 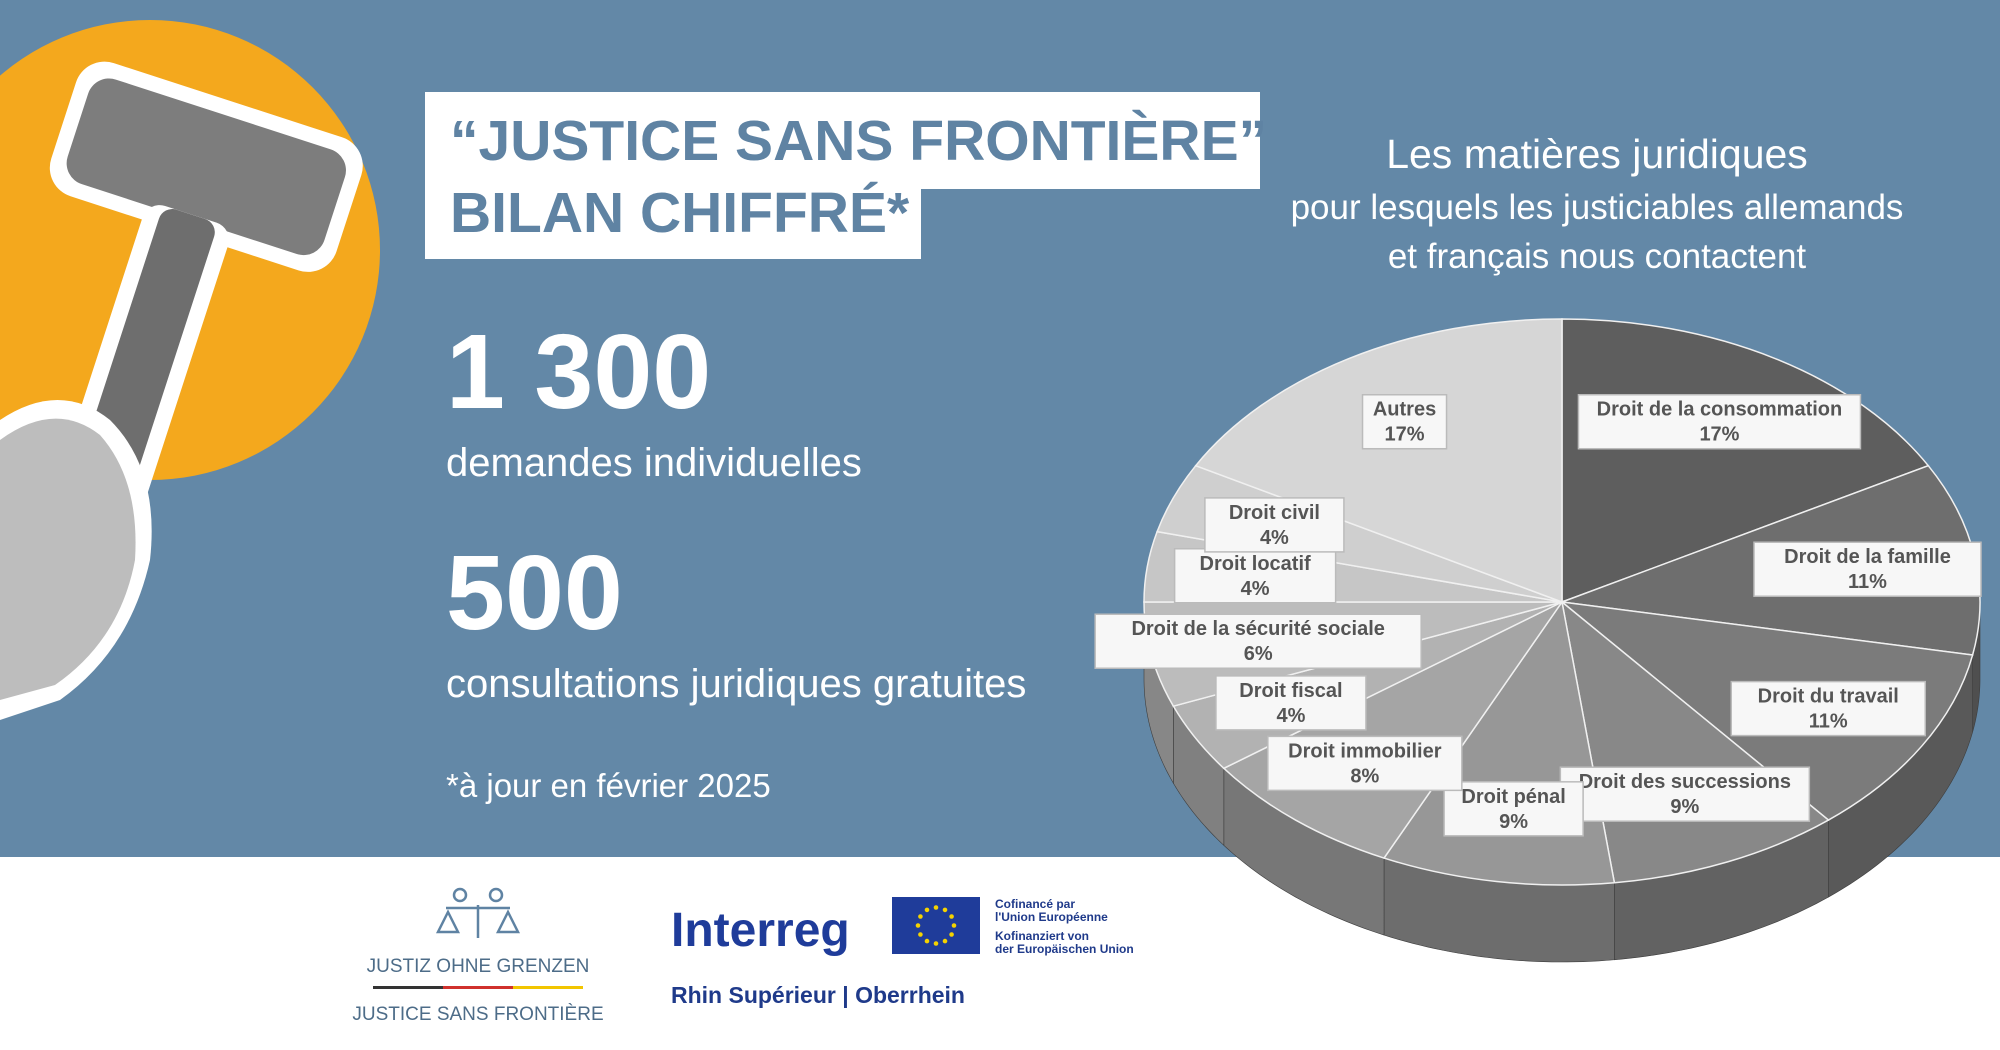 I want to click on logo-text: JUSTICE SANS FRONTIÈRE, so click(x=477, y=1014).